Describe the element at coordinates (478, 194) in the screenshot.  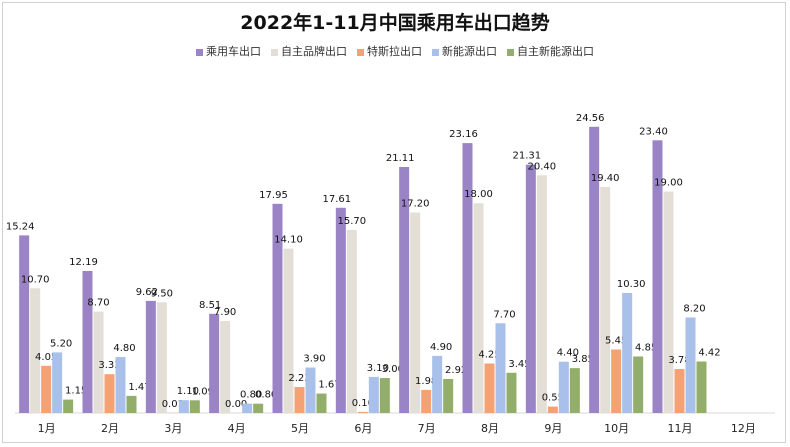
I see `data-label: 18.00` at that location.